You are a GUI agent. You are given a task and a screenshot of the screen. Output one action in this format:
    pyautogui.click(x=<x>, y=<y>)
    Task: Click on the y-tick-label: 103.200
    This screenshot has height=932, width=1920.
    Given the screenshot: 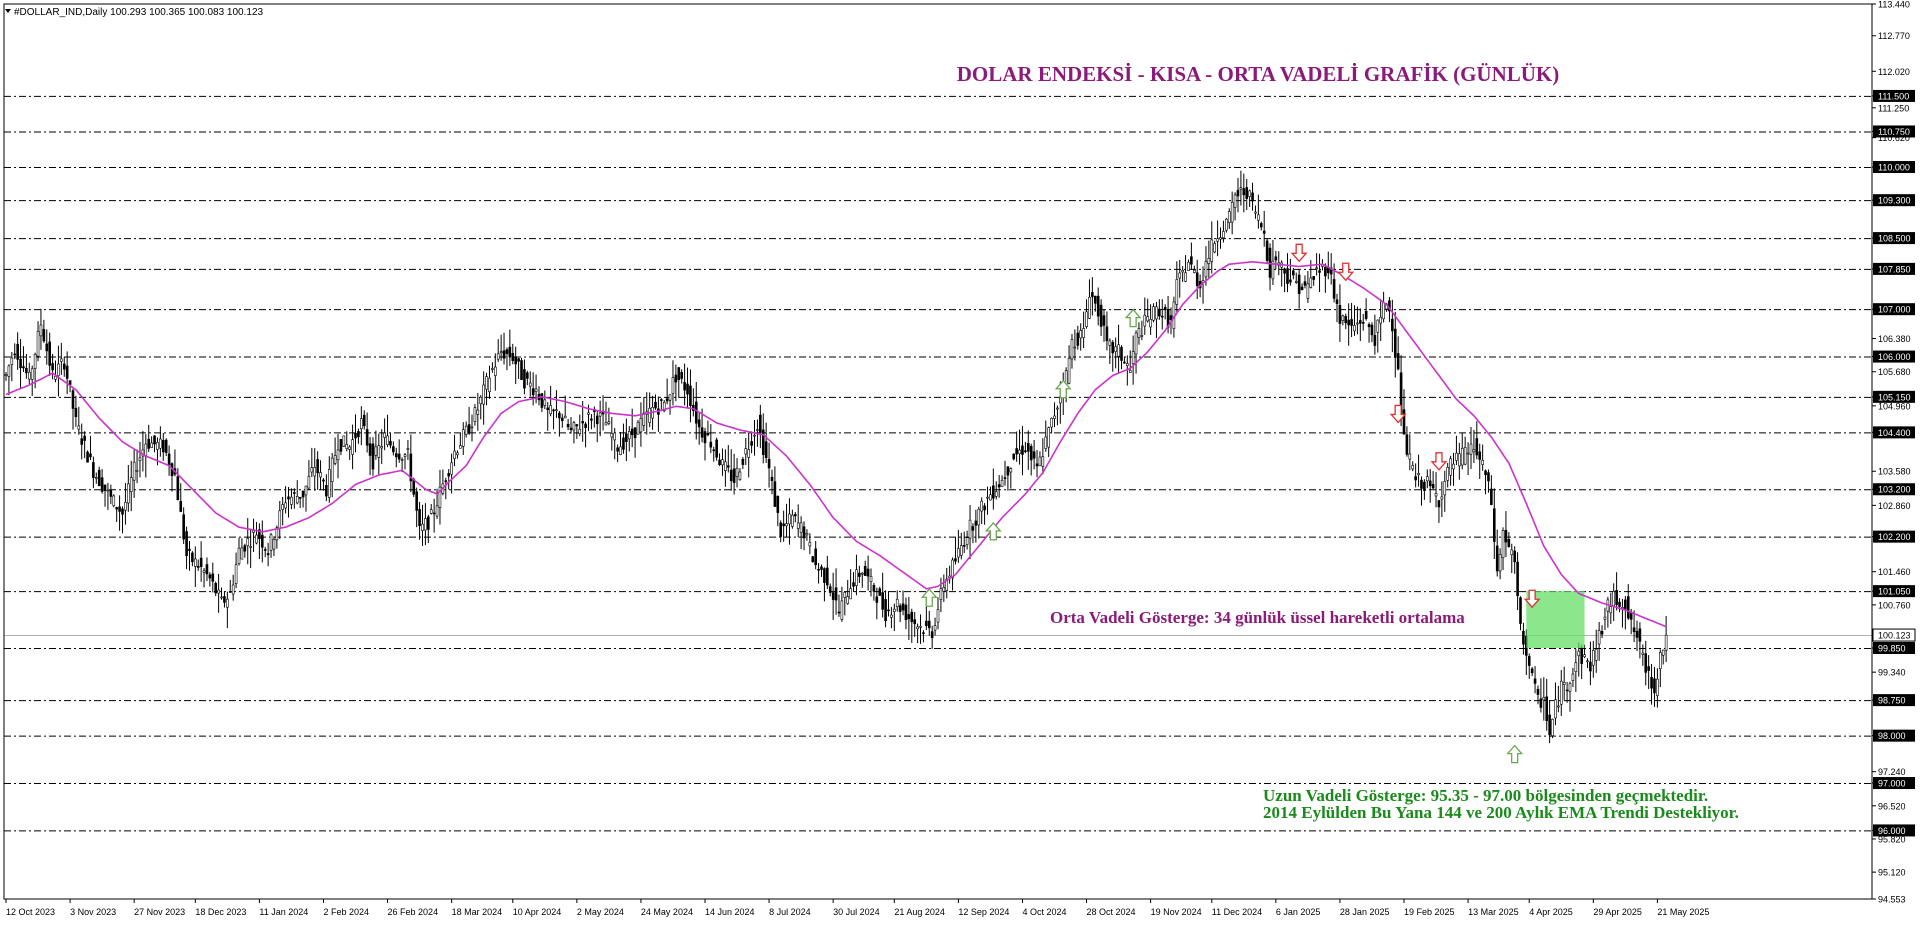 What is the action you would take?
    pyautogui.click(x=1894, y=490)
    